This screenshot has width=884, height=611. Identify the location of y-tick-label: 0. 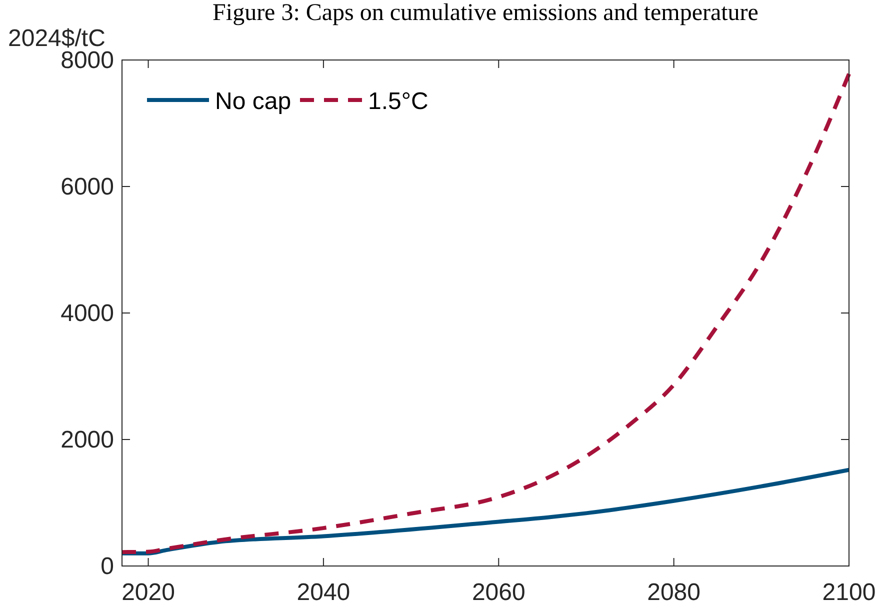
(107, 566).